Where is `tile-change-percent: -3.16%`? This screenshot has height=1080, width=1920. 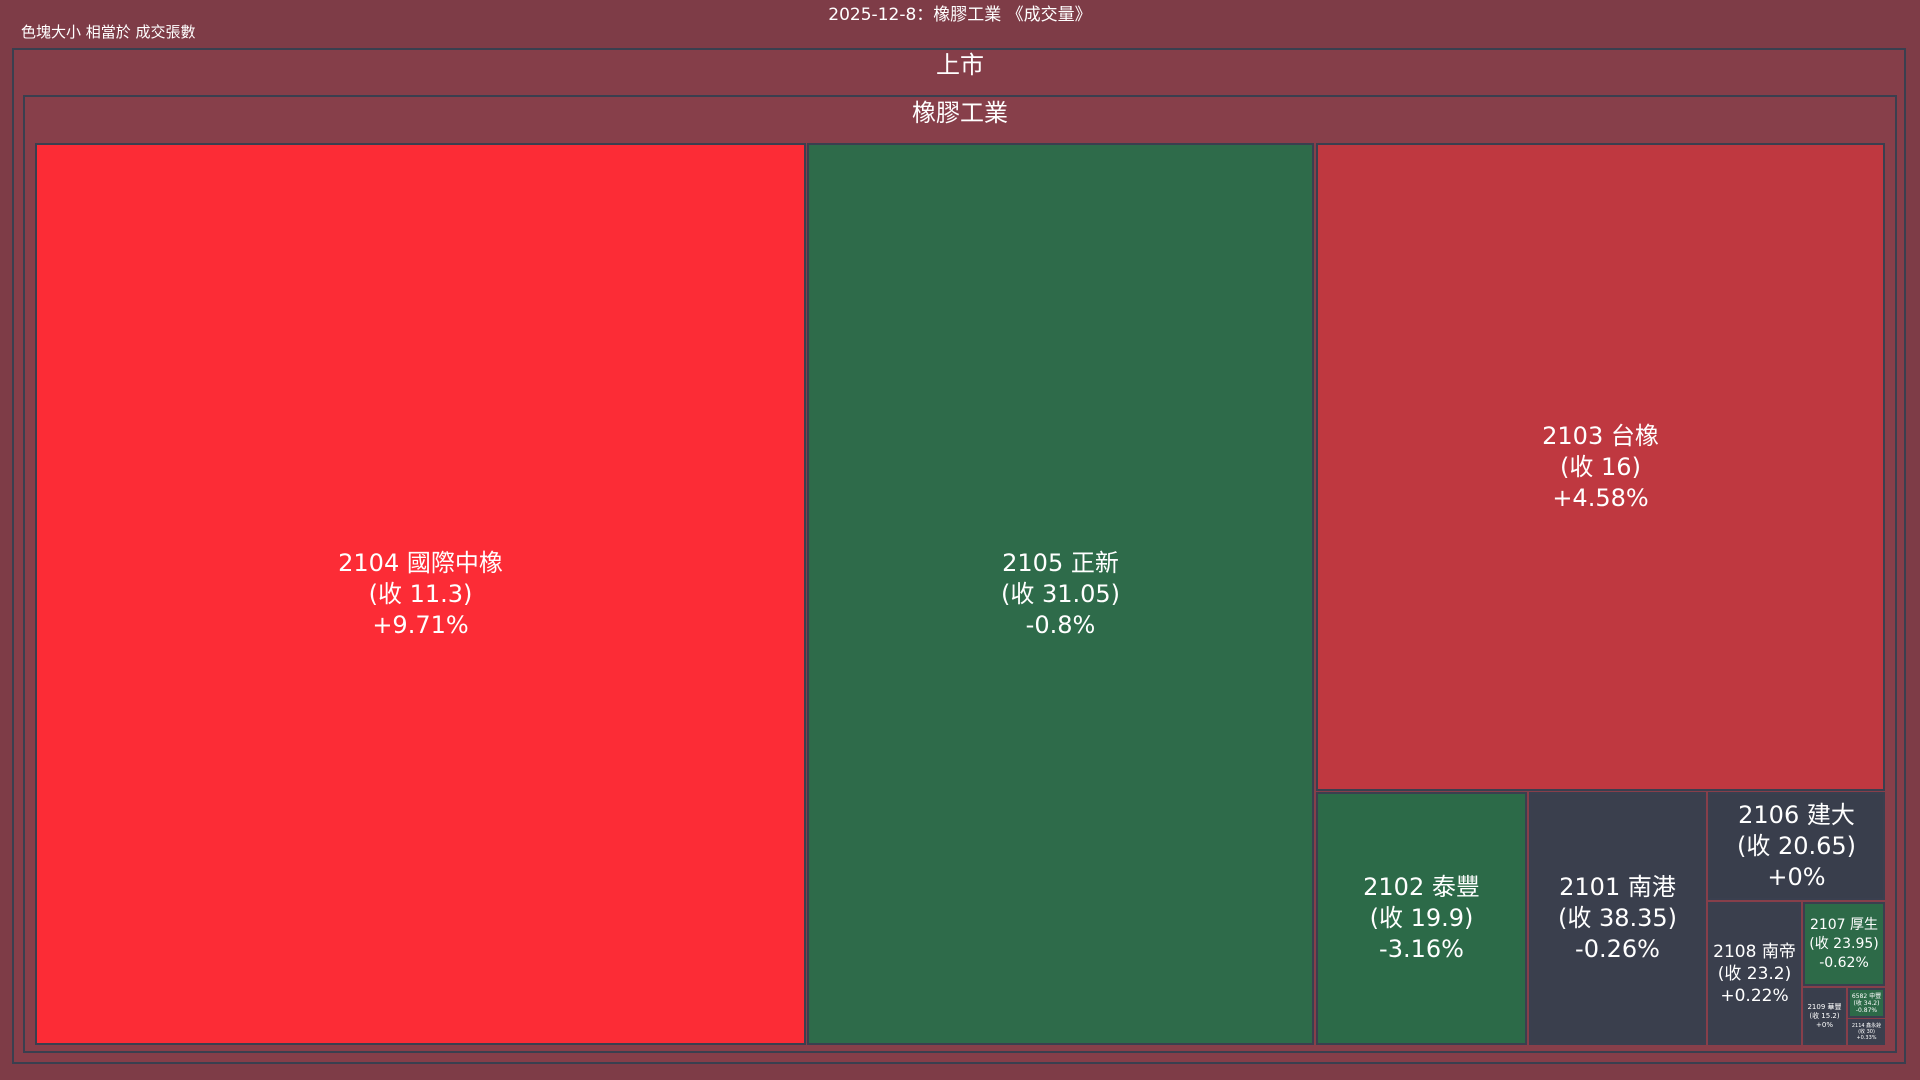
tile-change-percent: -3.16% is located at coordinates (1421, 949).